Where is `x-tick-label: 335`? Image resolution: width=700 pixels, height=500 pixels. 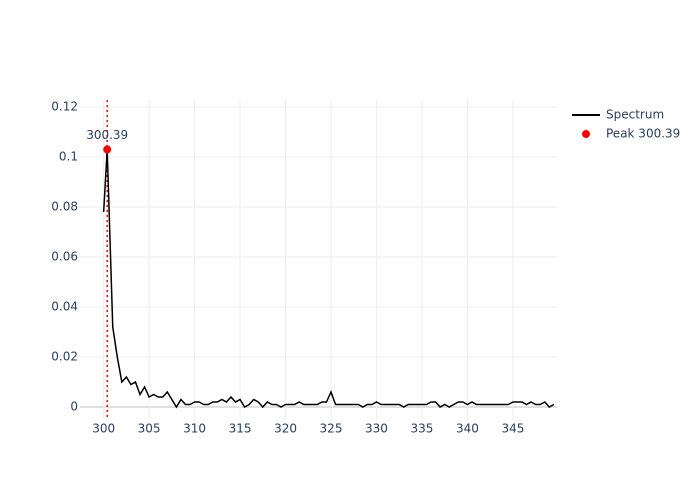
x-tick-label: 335 is located at coordinates (421, 429).